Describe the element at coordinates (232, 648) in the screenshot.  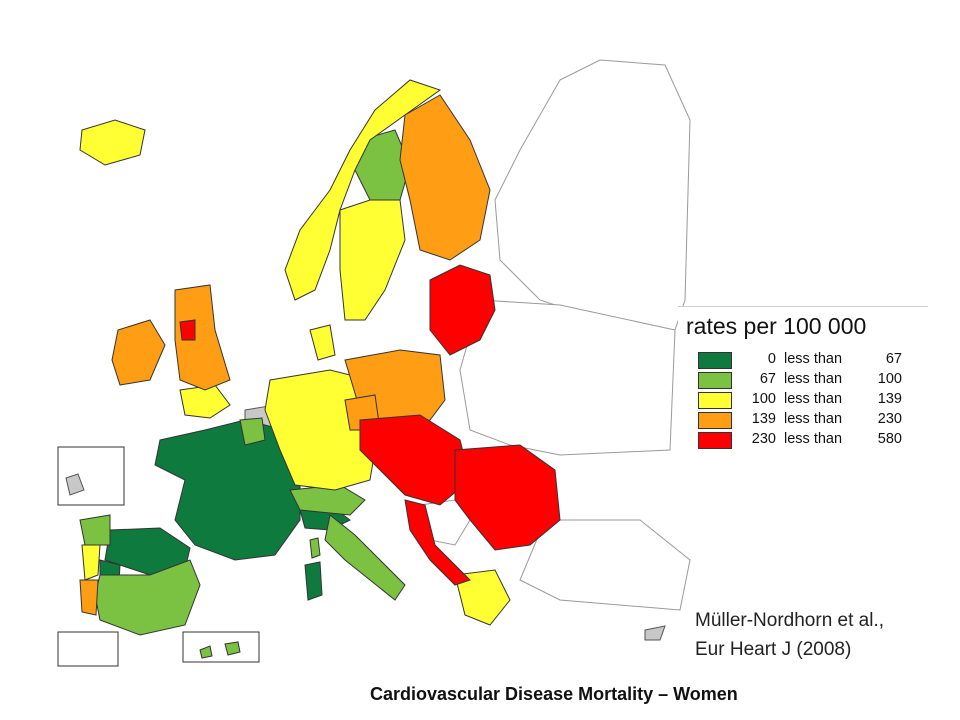
I see `canary-island-b` at that location.